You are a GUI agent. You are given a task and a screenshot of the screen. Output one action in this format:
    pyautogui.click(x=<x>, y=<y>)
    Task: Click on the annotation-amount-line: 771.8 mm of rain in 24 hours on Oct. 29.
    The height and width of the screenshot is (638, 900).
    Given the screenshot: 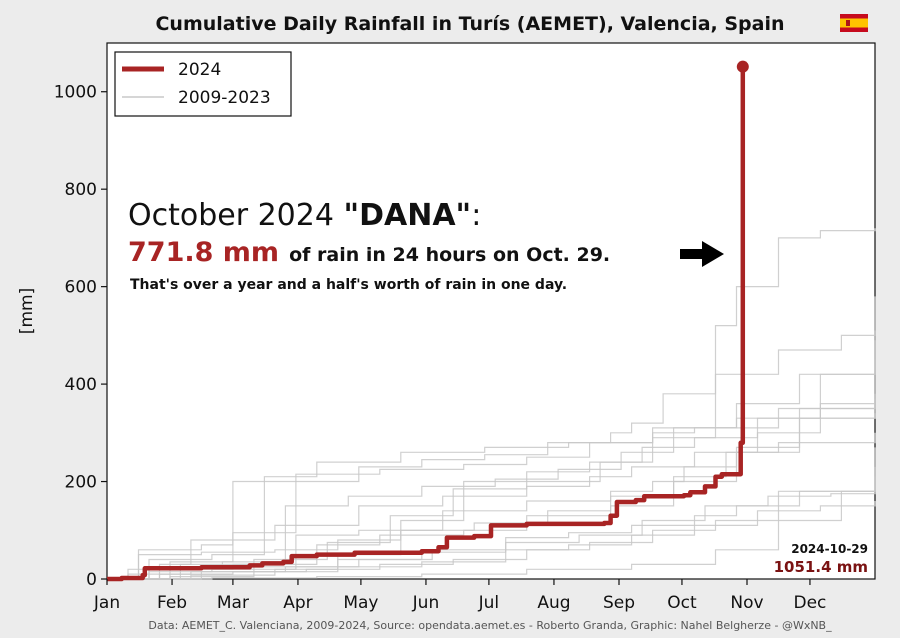 What is the action you would take?
    pyautogui.click(x=369, y=252)
    